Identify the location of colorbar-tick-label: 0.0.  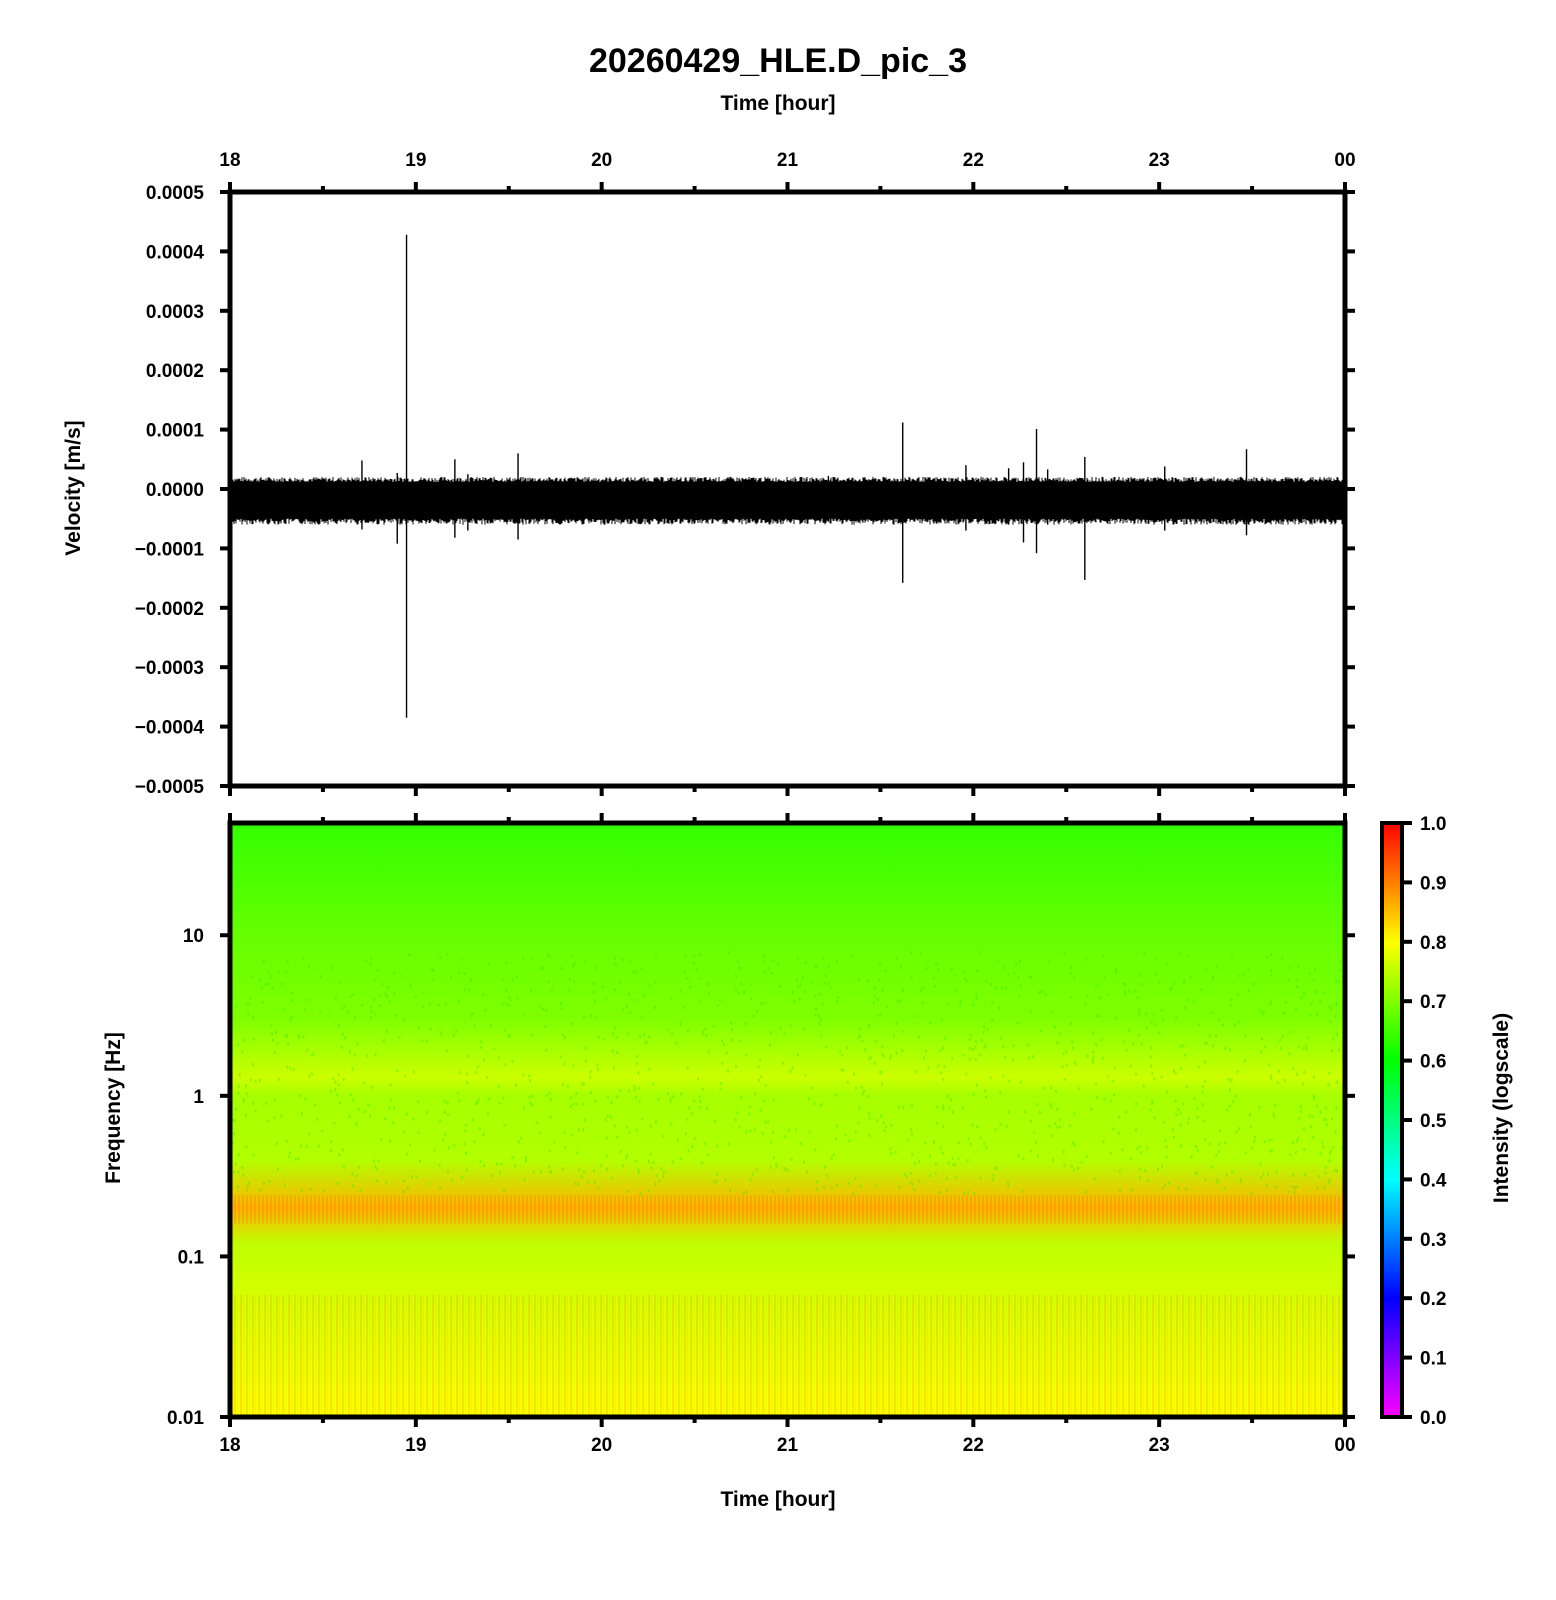
(1433, 1418).